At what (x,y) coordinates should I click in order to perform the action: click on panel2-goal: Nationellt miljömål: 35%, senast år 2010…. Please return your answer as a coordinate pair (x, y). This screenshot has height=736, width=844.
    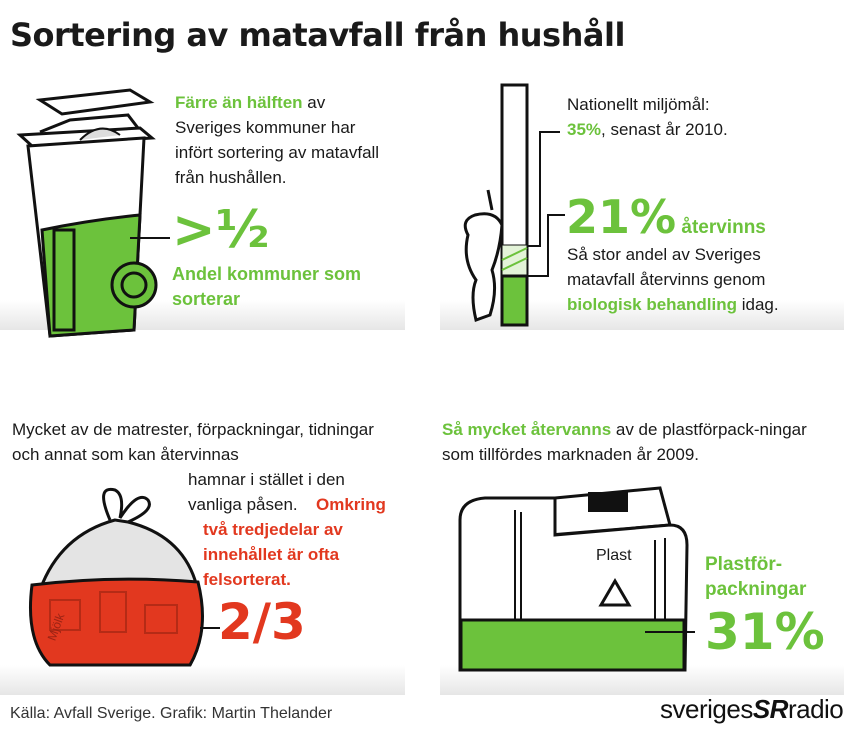
    Looking at the image, I should click on (702, 117).